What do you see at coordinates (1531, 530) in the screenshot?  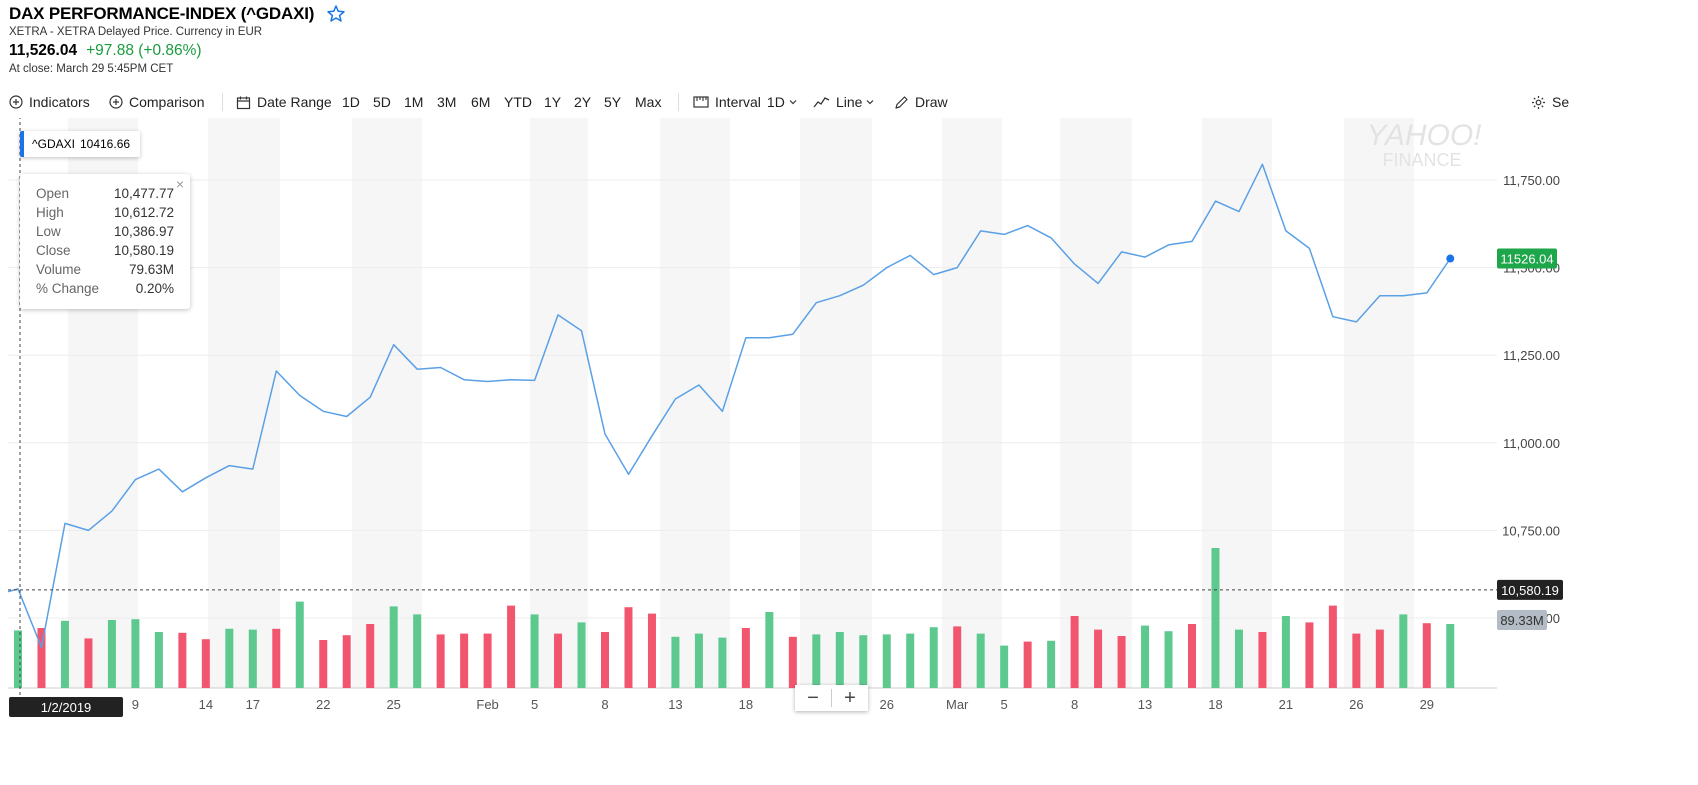 I see `y-tick-label: 10,750.00` at bounding box center [1531, 530].